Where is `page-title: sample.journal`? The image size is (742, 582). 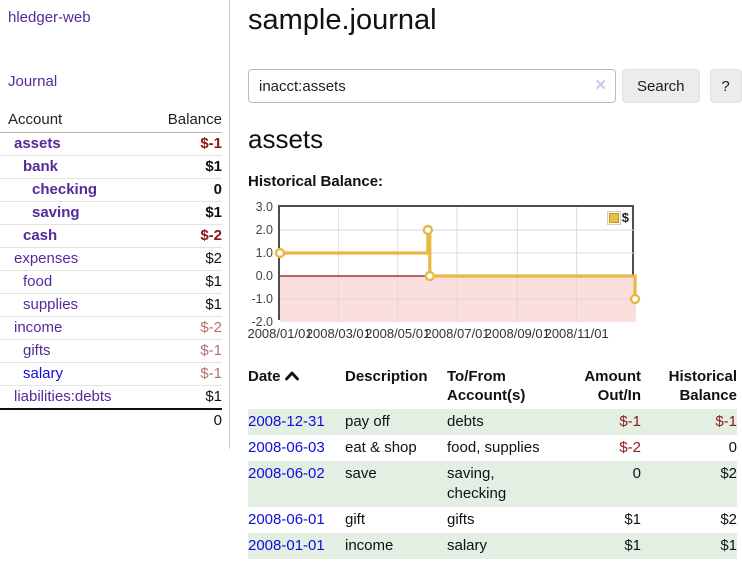
page-title: sample.journal is located at coordinates (342, 20).